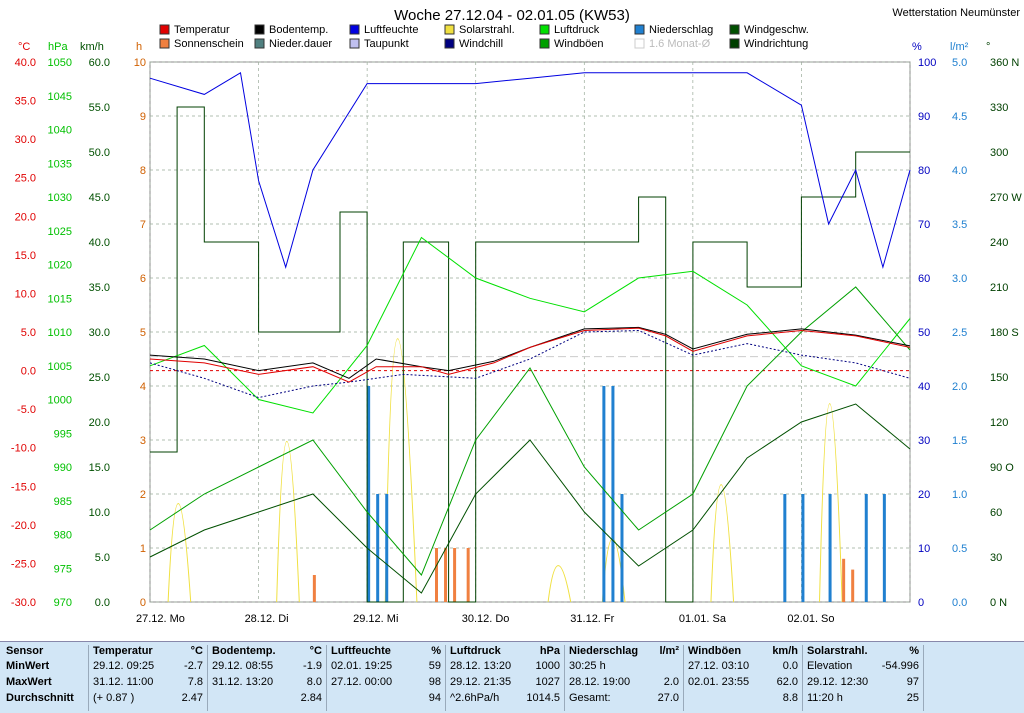  What do you see at coordinates (362, 682) in the screenshot?
I see `stats-cell: 27.12. 00:00` at bounding box center [362, 682].